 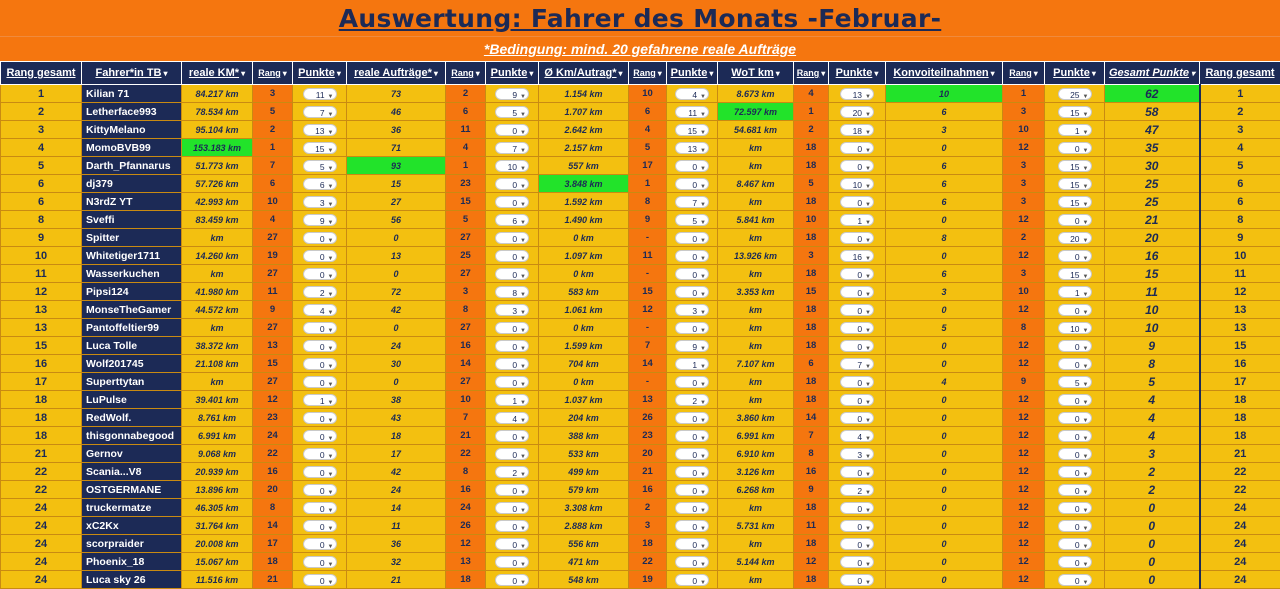 What do you see at coordinates (319, 399) in the screenshot?
I see `punkte-km-select: 1 ▼` at bounding box center [319, 399].